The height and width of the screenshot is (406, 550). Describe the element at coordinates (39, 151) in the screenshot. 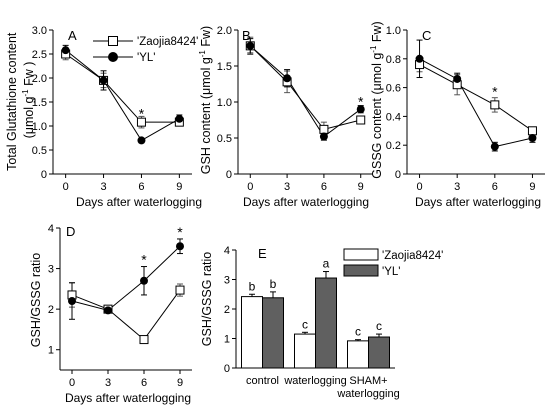

I see `panel-a-y-tick-label: 0.5` at that location.